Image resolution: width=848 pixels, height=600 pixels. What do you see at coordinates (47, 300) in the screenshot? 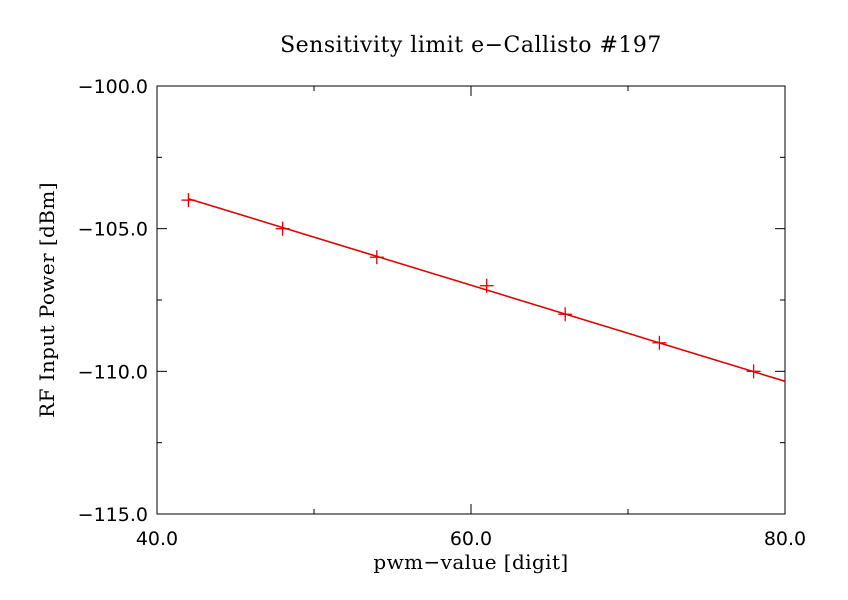
I see `y-axis-label: RF Input Power [dBm]` at bounding box center [47, 300].